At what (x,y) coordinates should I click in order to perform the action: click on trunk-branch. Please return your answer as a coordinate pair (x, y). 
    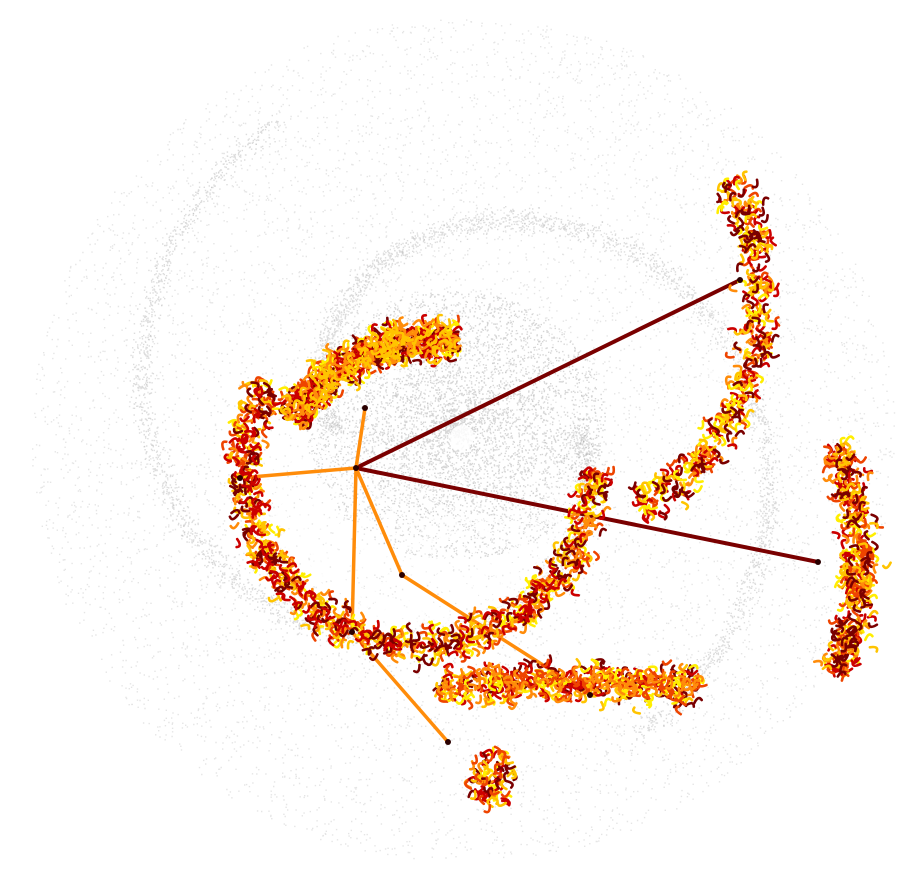
    Looking at the image, I should click on (548, 374).